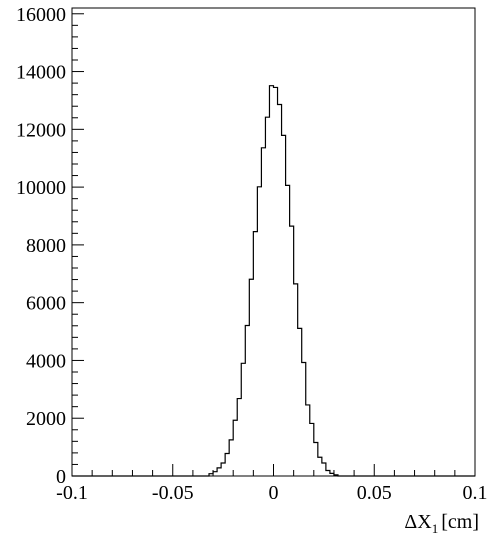 The height and width of the screenshot is (537, 488). What do you see at coordinates (41, 188) in the screenshot?
I see `y-tick-label: 10000` at bounding box center [41, 188].